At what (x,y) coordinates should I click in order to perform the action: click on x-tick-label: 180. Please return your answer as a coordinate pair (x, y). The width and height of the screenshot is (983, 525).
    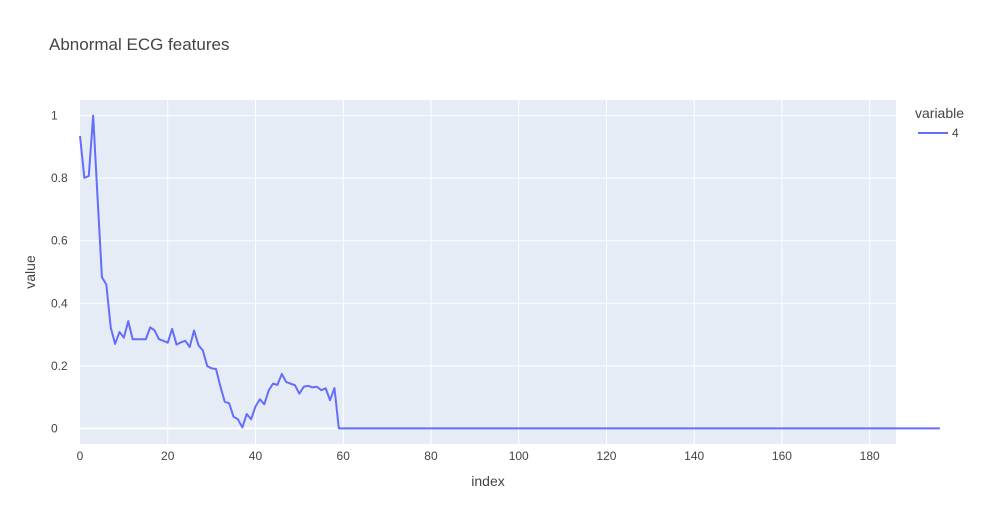
    Looking at the image, I should click on (870, 456).